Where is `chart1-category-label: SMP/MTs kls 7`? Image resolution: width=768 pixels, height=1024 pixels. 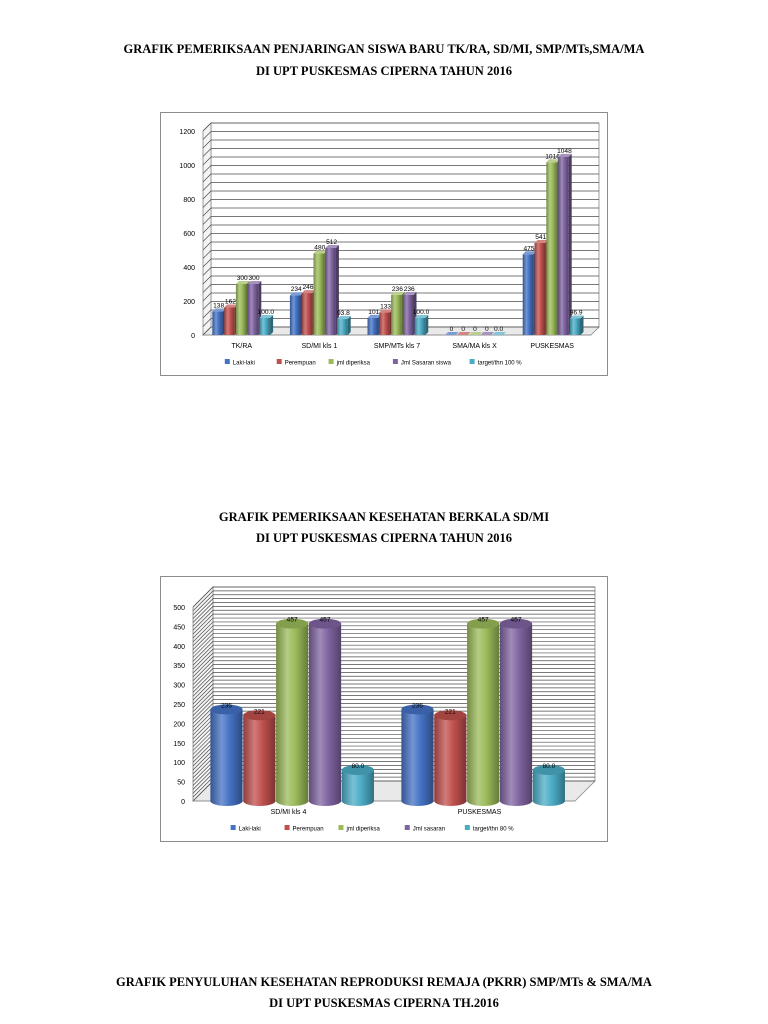
chart1-category-label: SMP/MTs kls 7 is located at coordinates (397, 346).